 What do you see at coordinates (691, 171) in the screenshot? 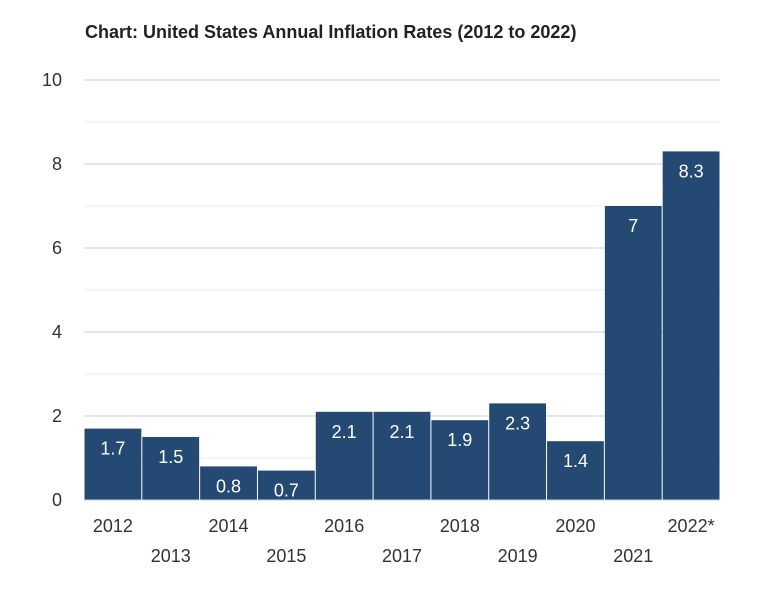
I see `bar-data-label: 8.3` at bounding box center [691, 171].